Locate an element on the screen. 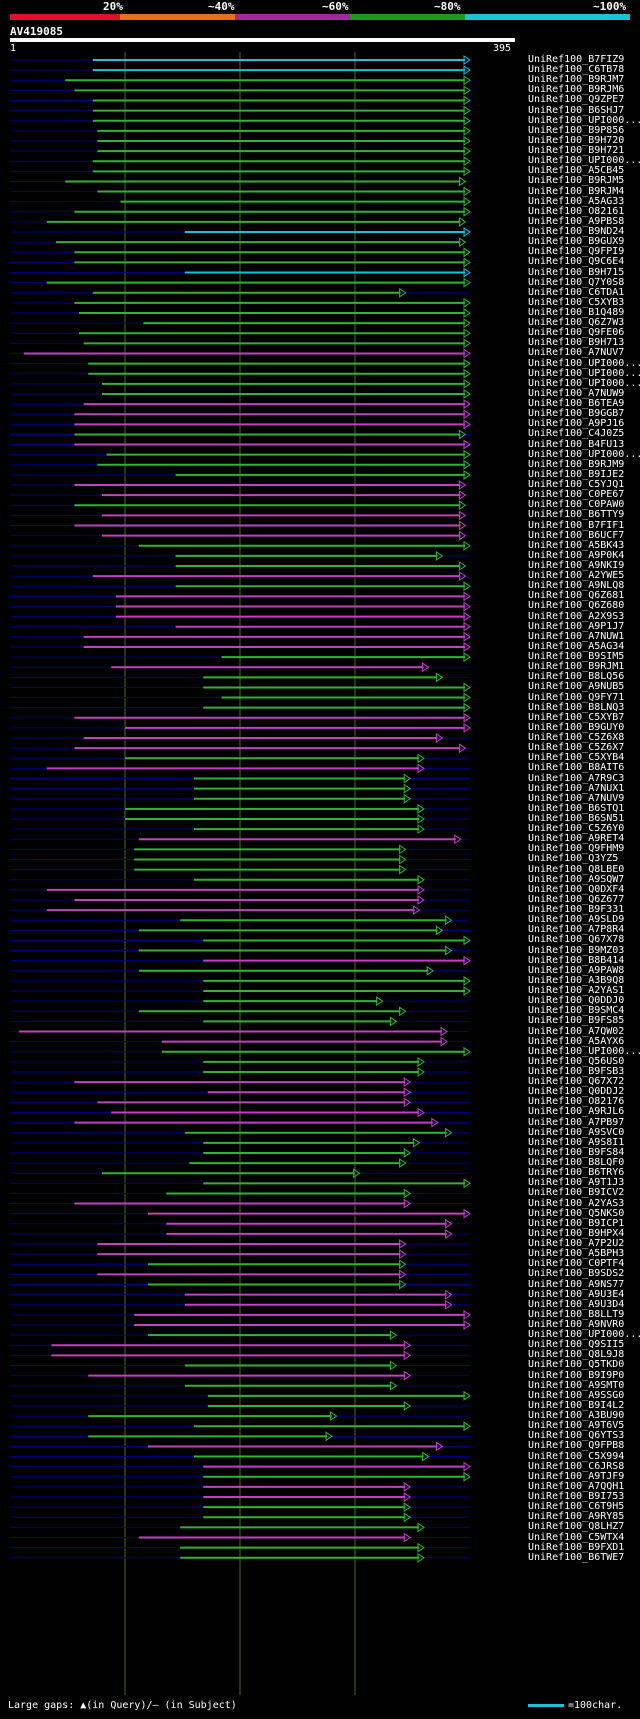  hit-link: UniRef100_B9FXD1 is located at coordinates (576, 1547).